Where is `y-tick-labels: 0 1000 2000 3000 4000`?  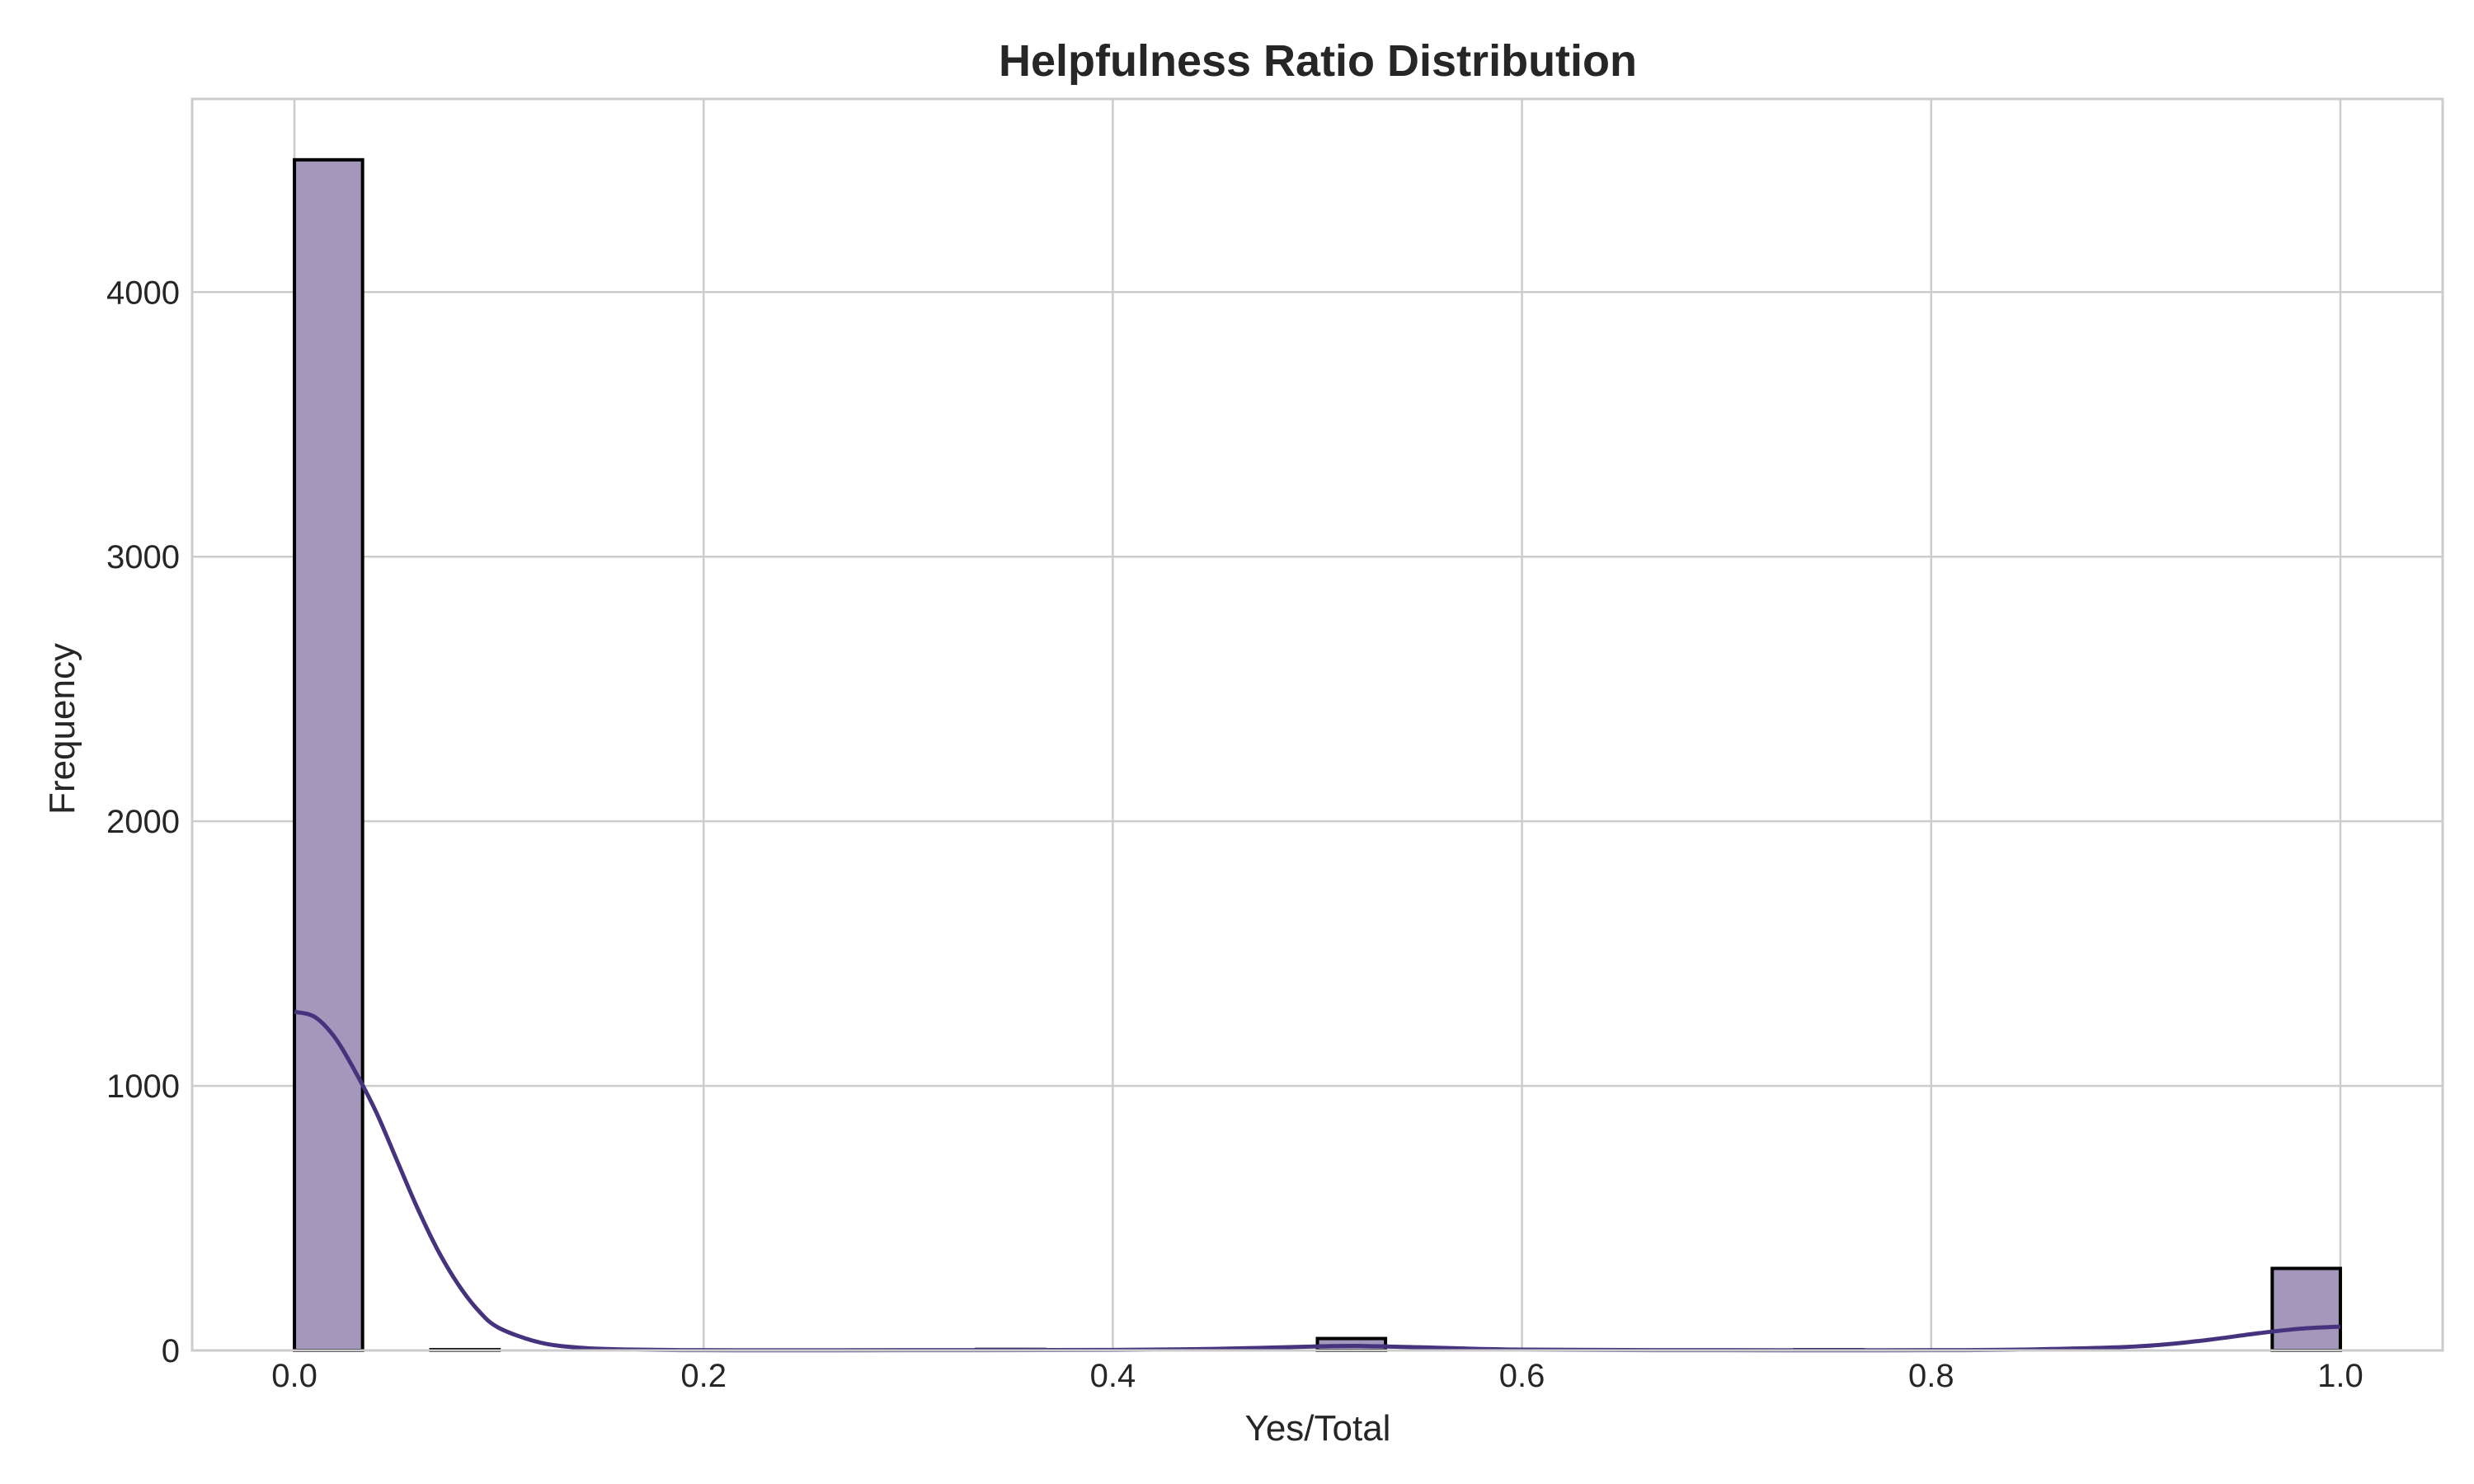 y-tick-labels: 0 1000 2000 3000 4000 is located at coordinates (143, 822).